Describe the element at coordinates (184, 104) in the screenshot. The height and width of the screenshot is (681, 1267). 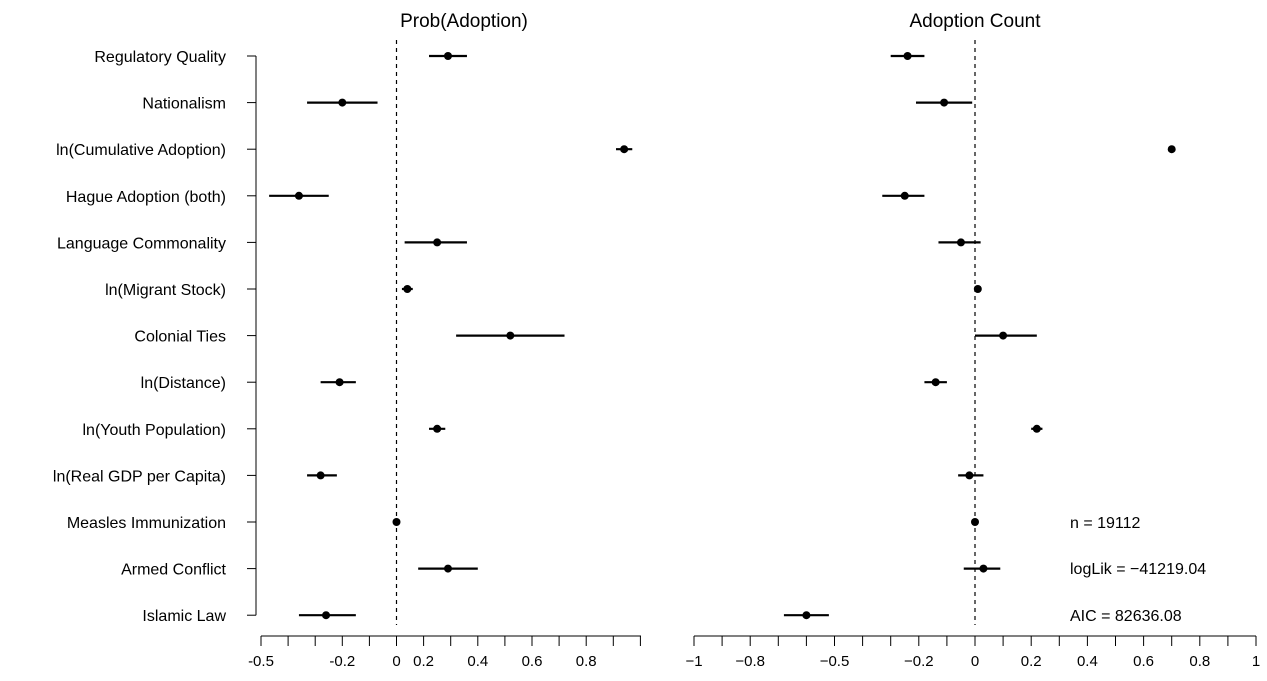
I see `row-label-nationalism: Nationalism` at that location.